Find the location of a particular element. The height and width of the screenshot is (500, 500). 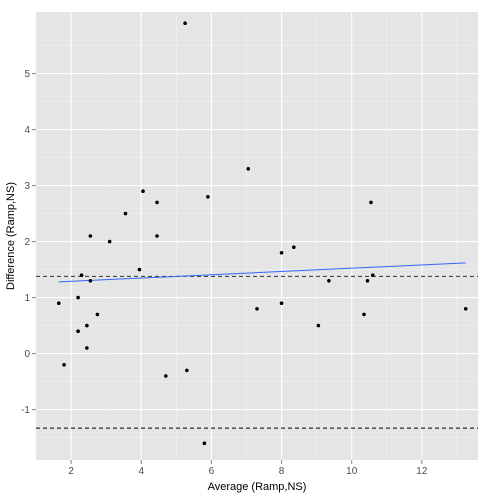

x-axis: 2 4 6 8 10 12 is located at coordinates (248, 468).